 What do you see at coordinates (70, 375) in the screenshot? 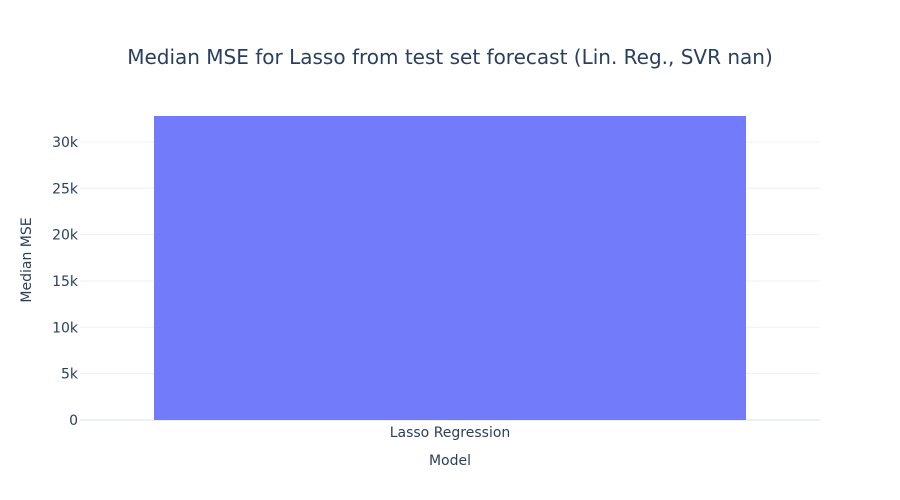
I see `y-tick-label: 5k` at bounding box center [70, 375].